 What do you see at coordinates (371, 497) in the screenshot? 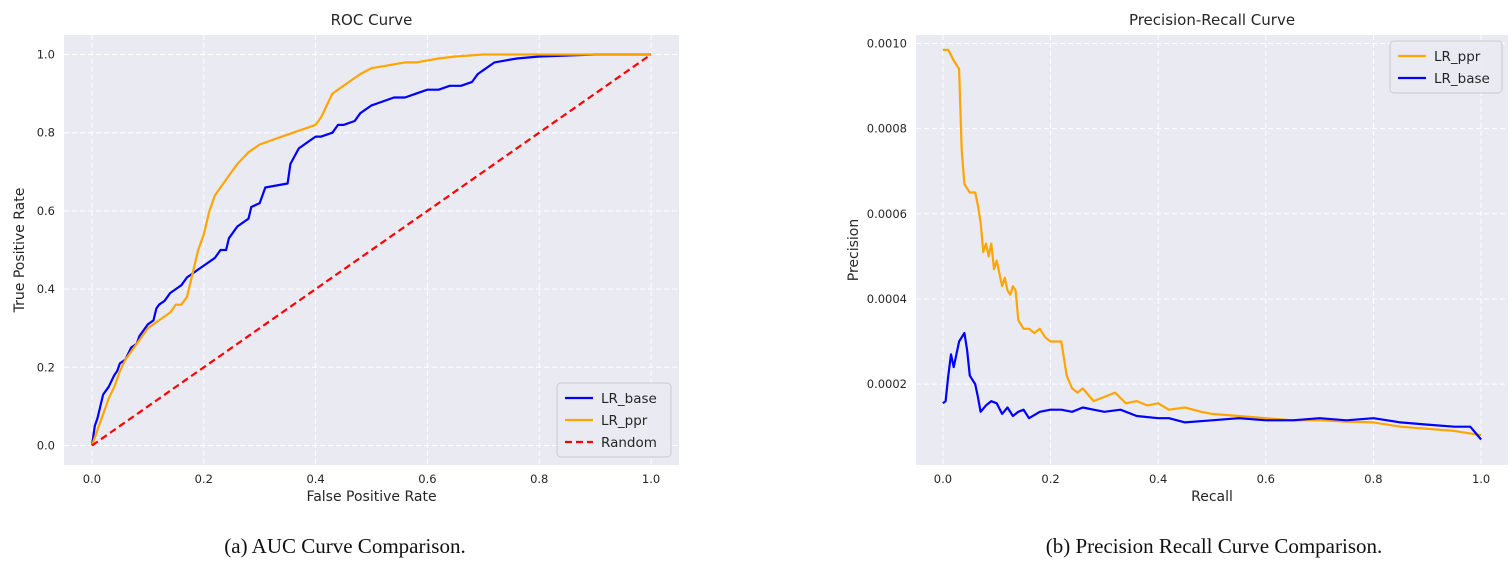
I see `roc-x-axis-label: False Positive Rate` at bounding box center [371, 497].